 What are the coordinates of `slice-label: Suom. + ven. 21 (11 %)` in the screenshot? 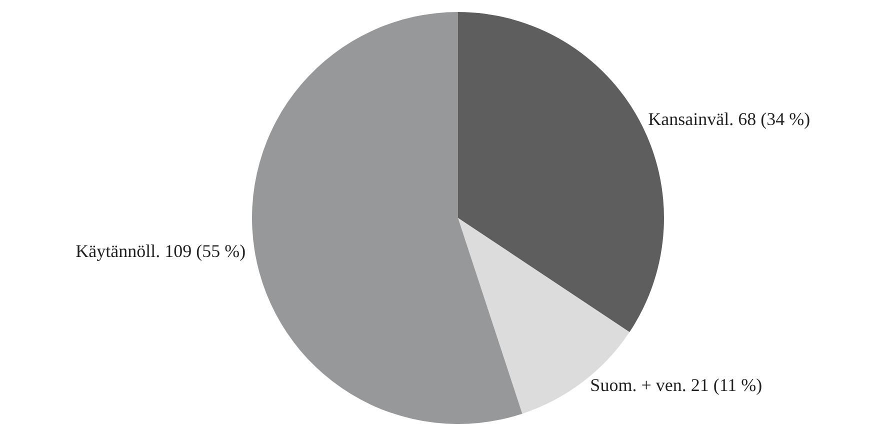 It's located at (676, 385).